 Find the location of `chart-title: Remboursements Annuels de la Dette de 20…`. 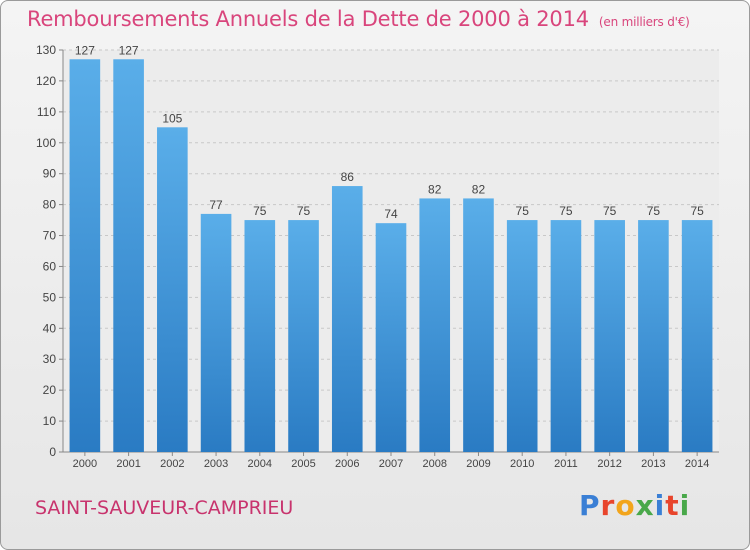

chart-title: Remboursements Annuels de la Dette de 20… is located at coordinates (358, 19).